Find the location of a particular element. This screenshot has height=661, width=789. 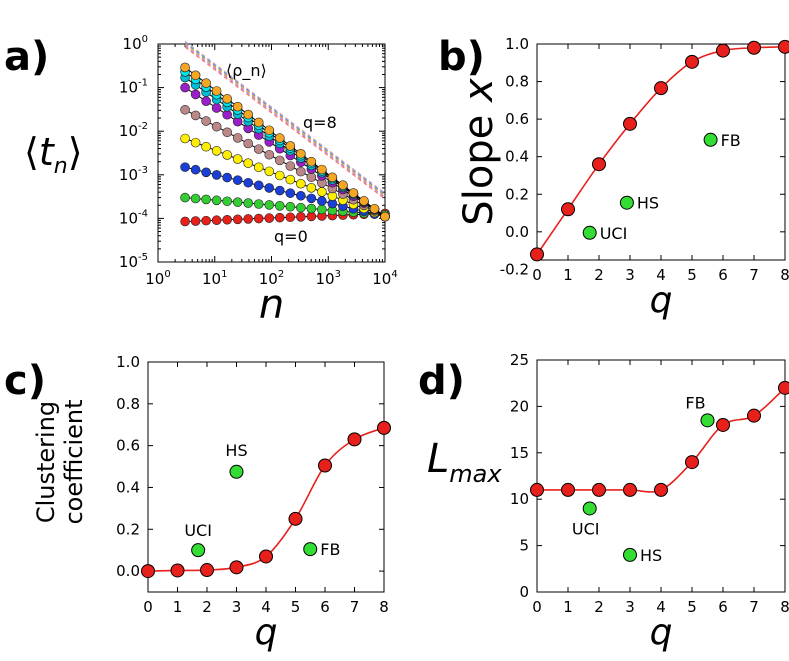

y-tick-exp: 0 is located at coordinates (145, 39).